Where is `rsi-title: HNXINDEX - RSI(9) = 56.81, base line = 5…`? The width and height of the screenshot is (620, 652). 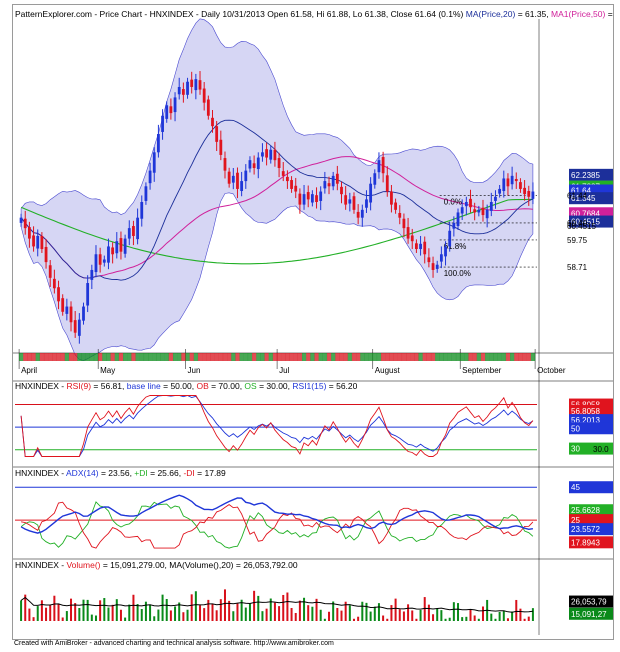
rsi-title: HNXINDEX - RSI(9) = 56.81, base line = 5… is located at coordinates (186, 386).